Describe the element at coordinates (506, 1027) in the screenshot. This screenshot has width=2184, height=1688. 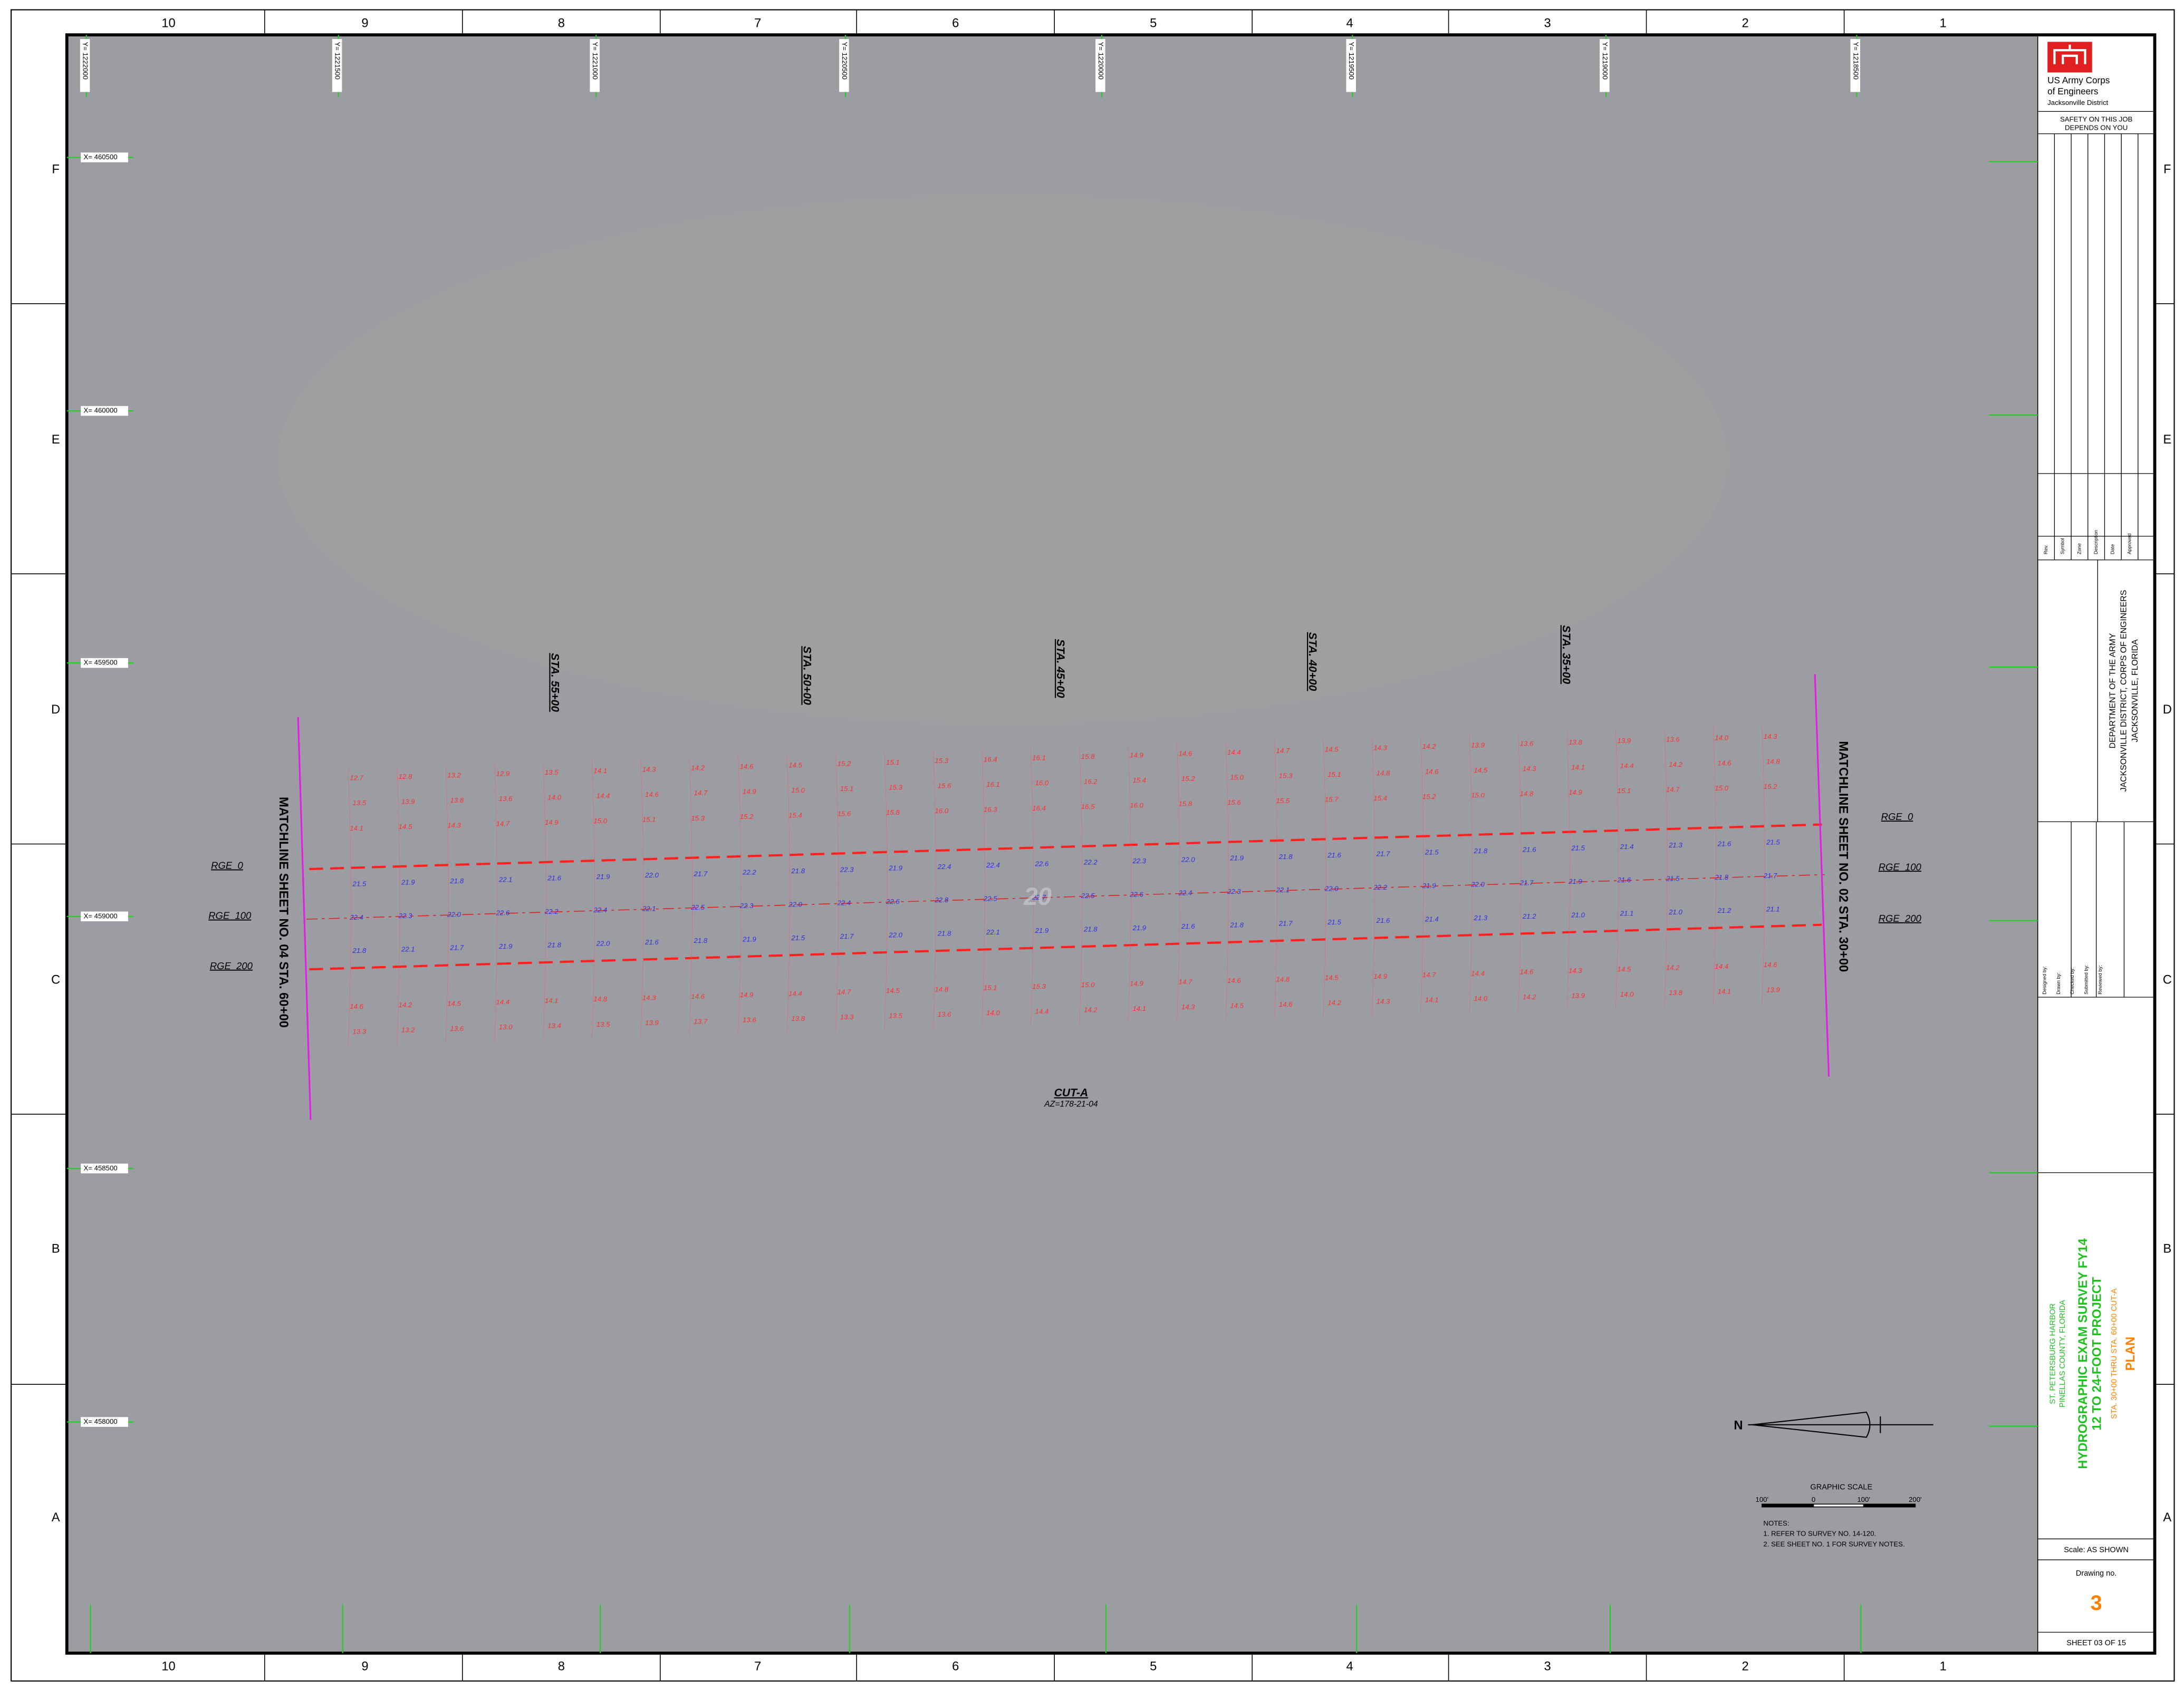
I see `sounding: 13.0` at that location.